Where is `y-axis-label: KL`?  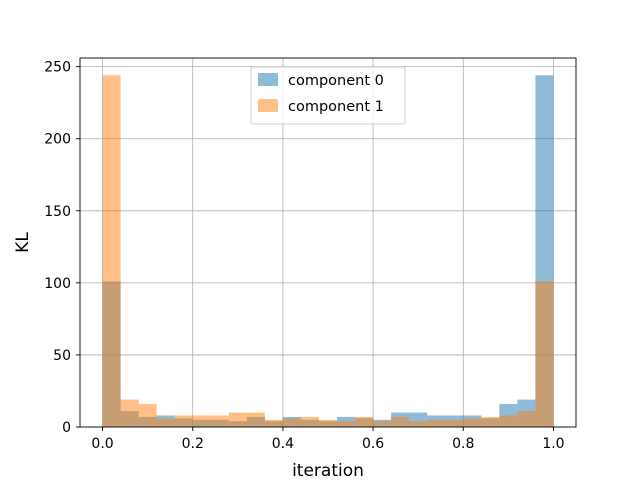 y-axis-label: KL is located at coordinates (23, 242).